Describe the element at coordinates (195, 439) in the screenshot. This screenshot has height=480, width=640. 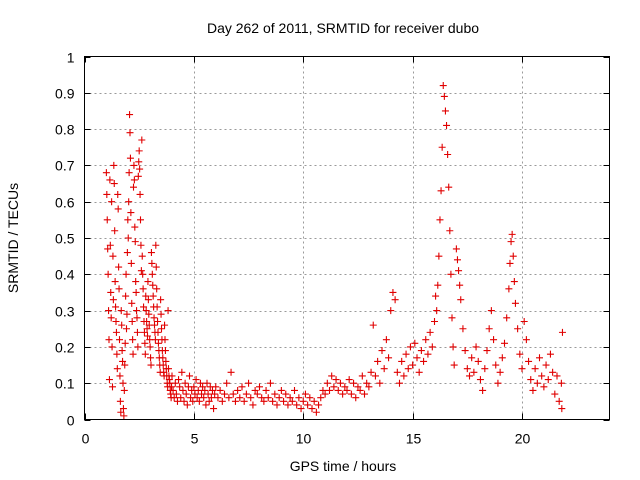
I see `x-tick-label: 5` at that location.